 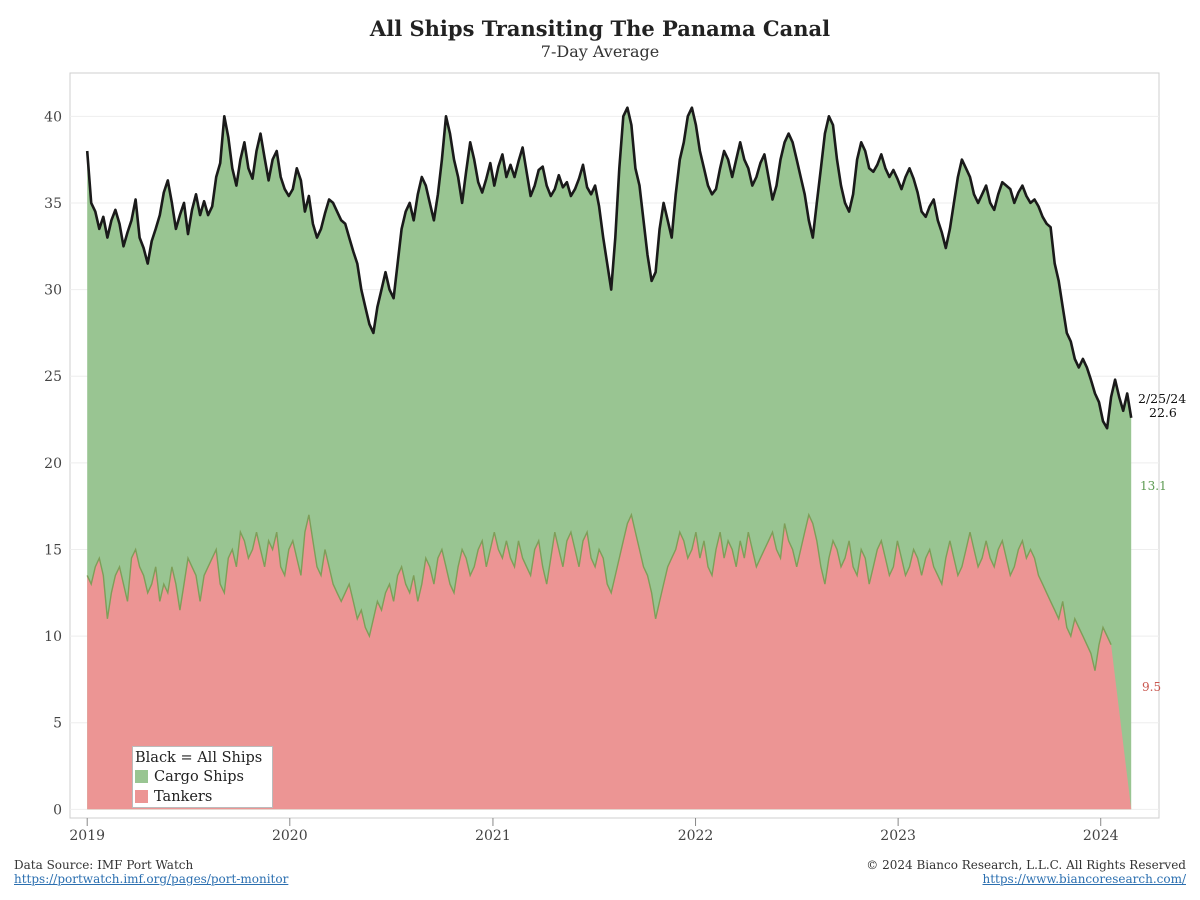 I want to click on legend-all-ships: Black = All Ships, so click(x=199, y=758).